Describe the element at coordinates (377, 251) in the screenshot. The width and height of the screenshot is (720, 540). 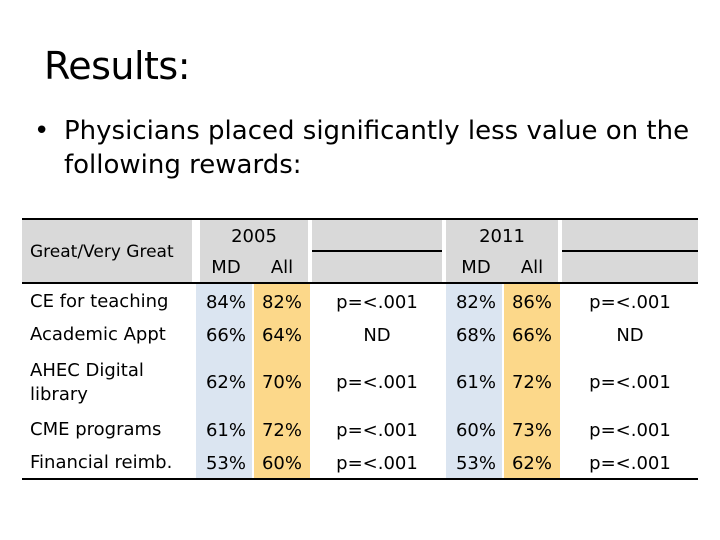
I see `header-rule-p2005` at that location.